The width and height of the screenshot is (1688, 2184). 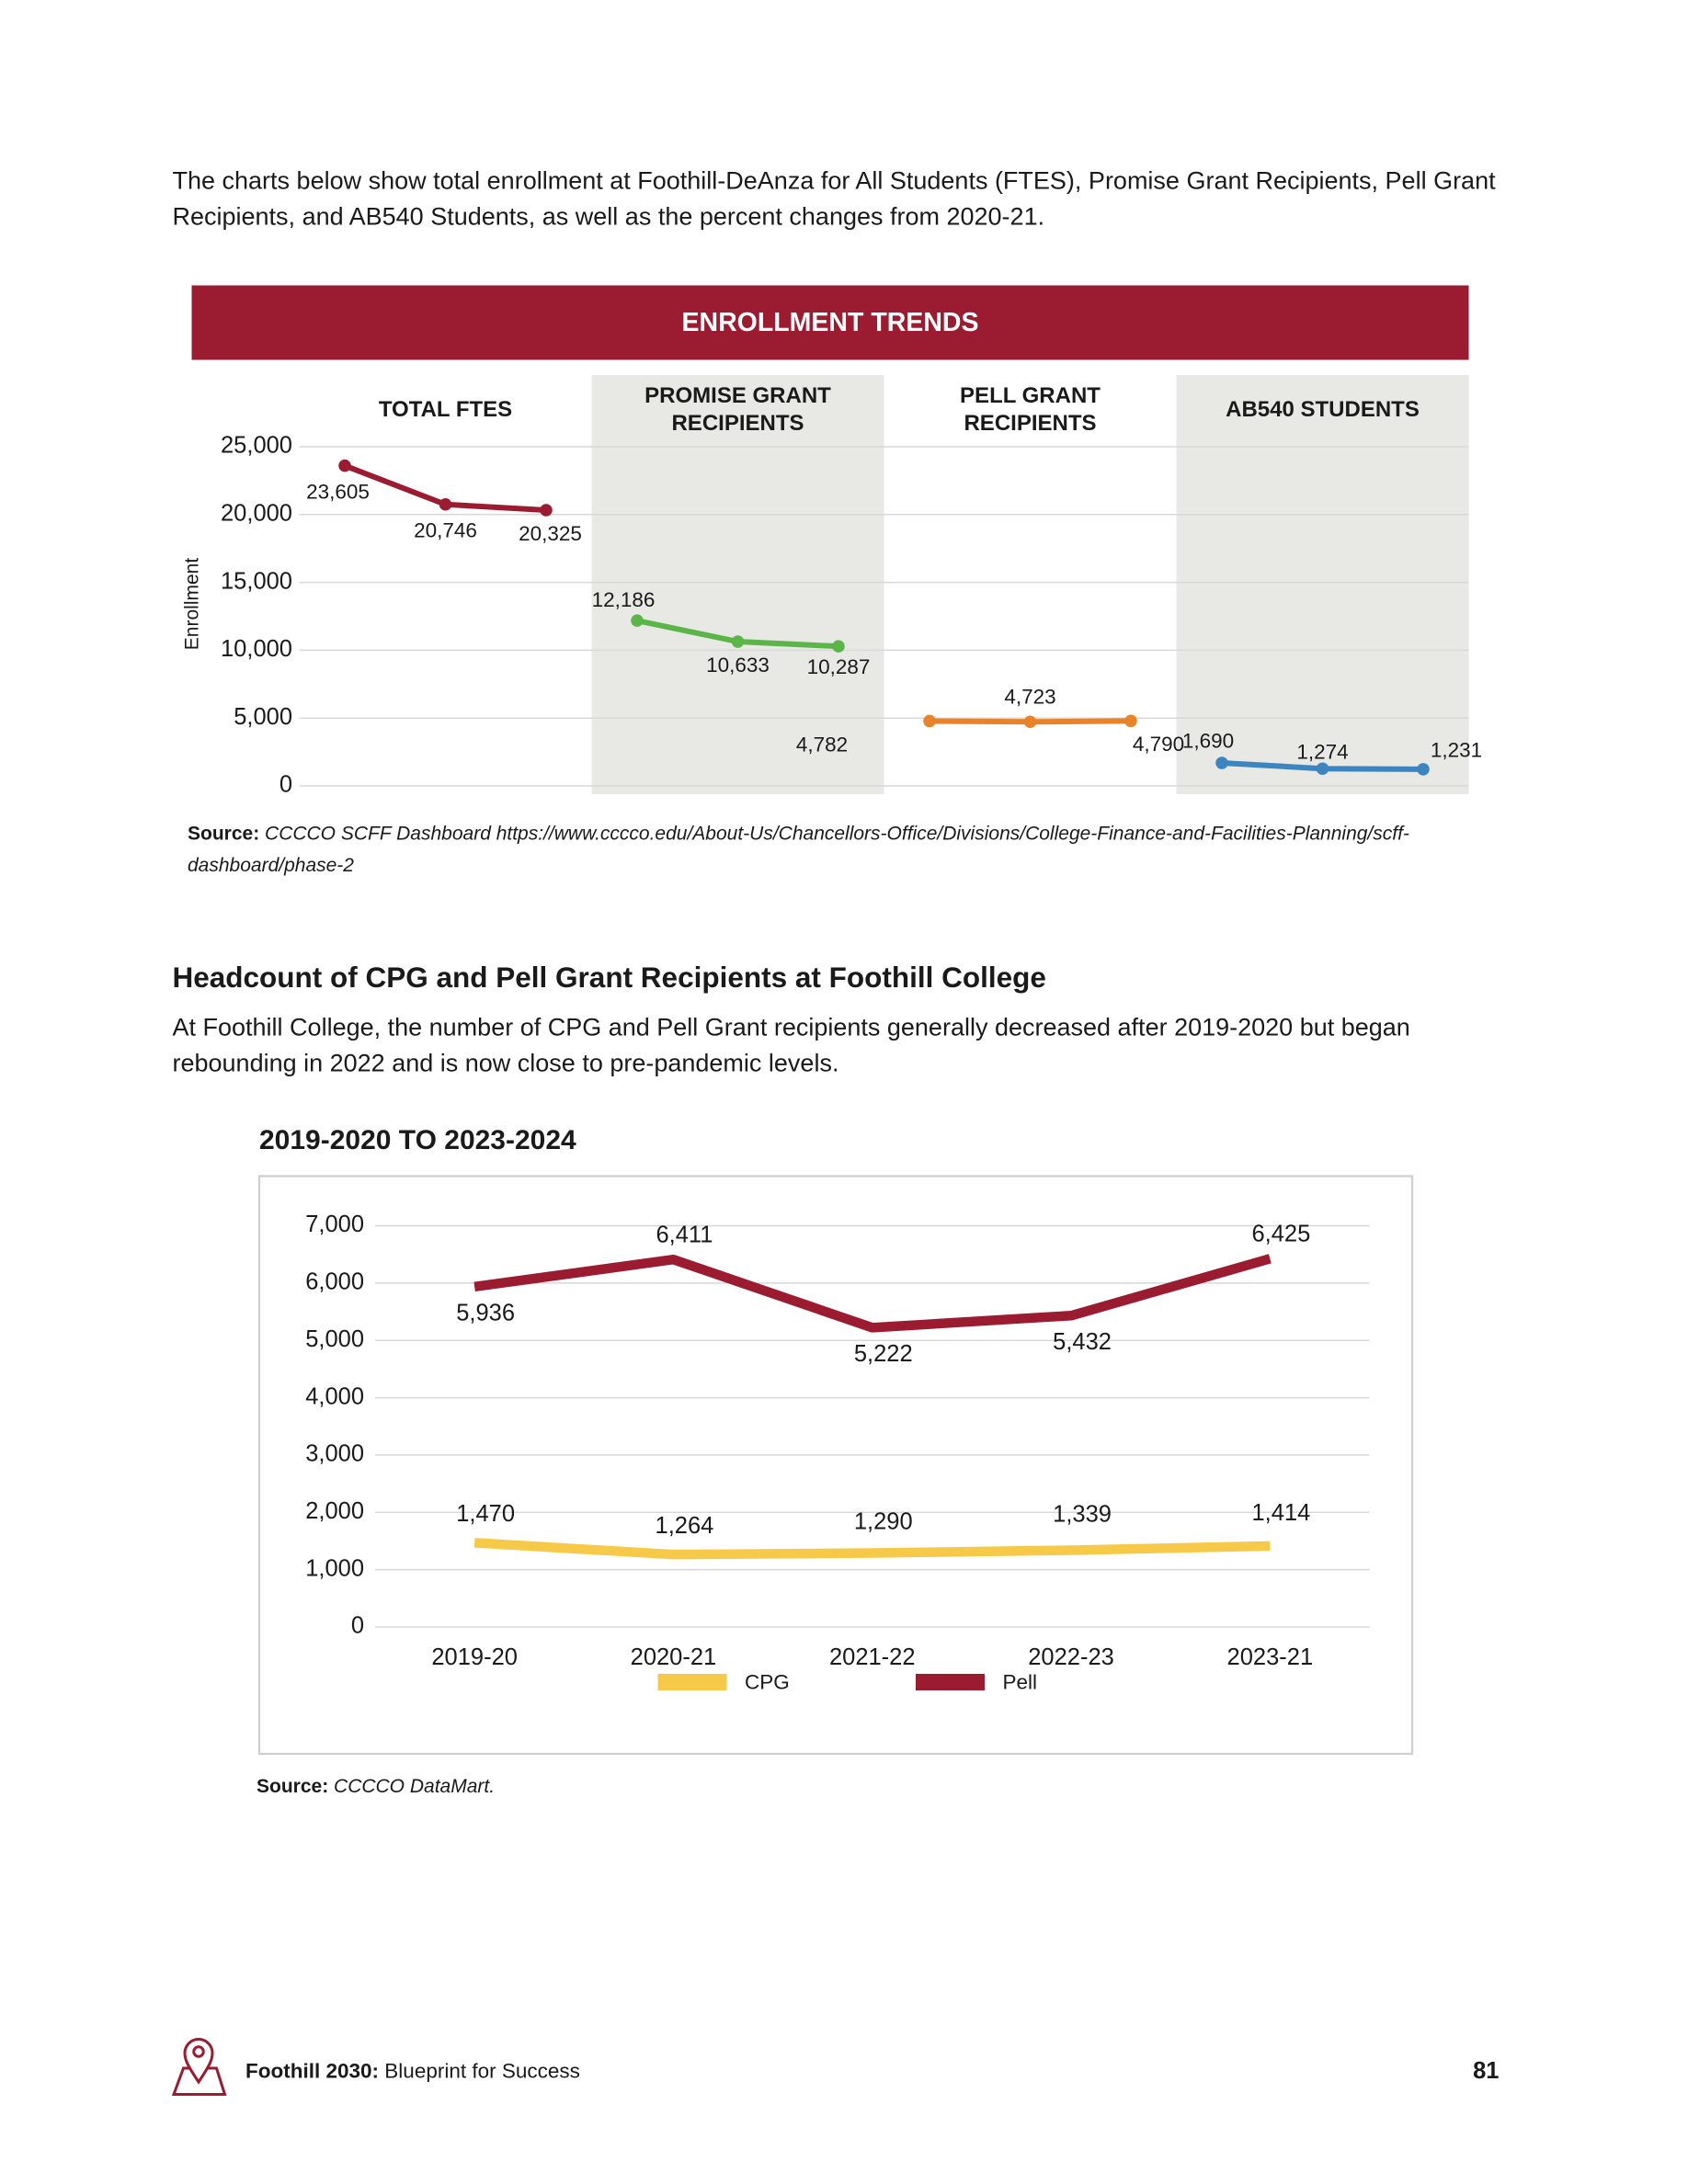 I want to click on panel-title-box: PROMISE GRANT RECIPIENTS, so click(x=738, y=410).